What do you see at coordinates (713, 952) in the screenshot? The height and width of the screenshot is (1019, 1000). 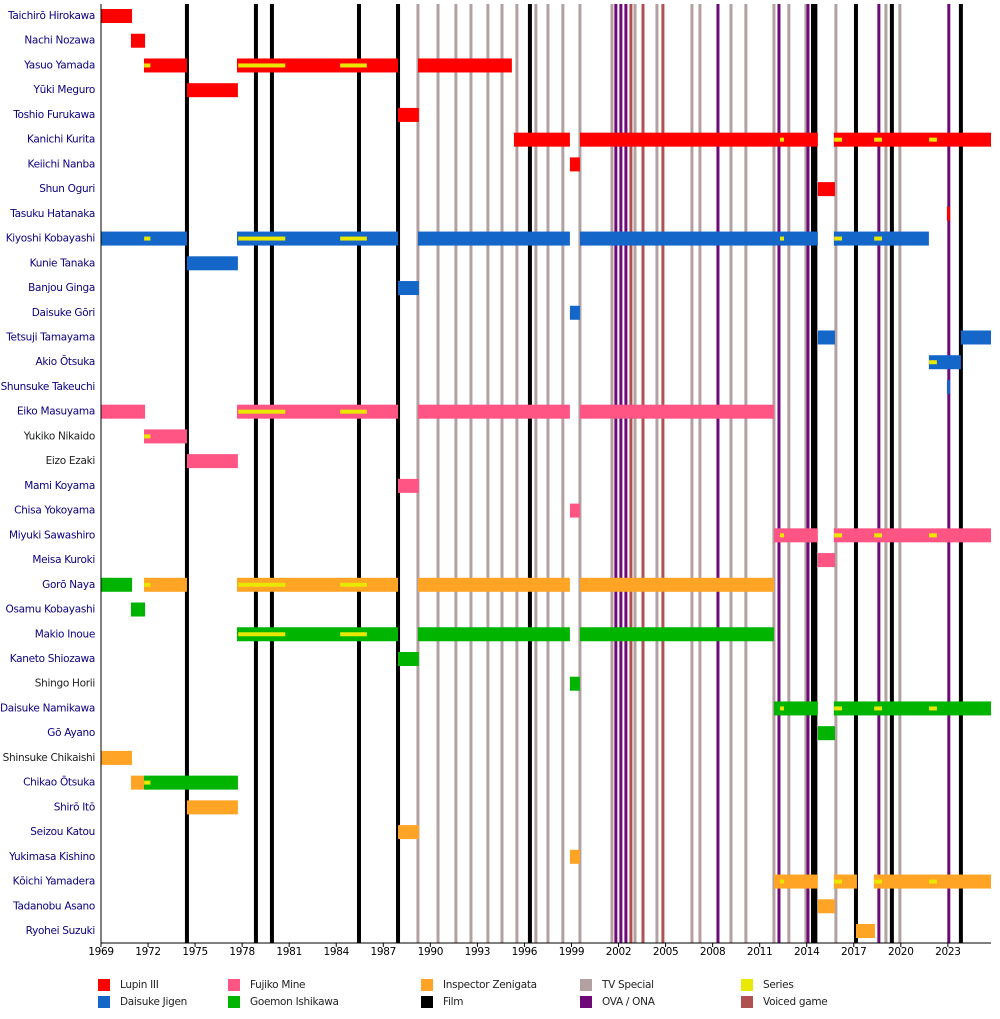 I see `x-tick-label: 2008` at bounding box center [713, 952].